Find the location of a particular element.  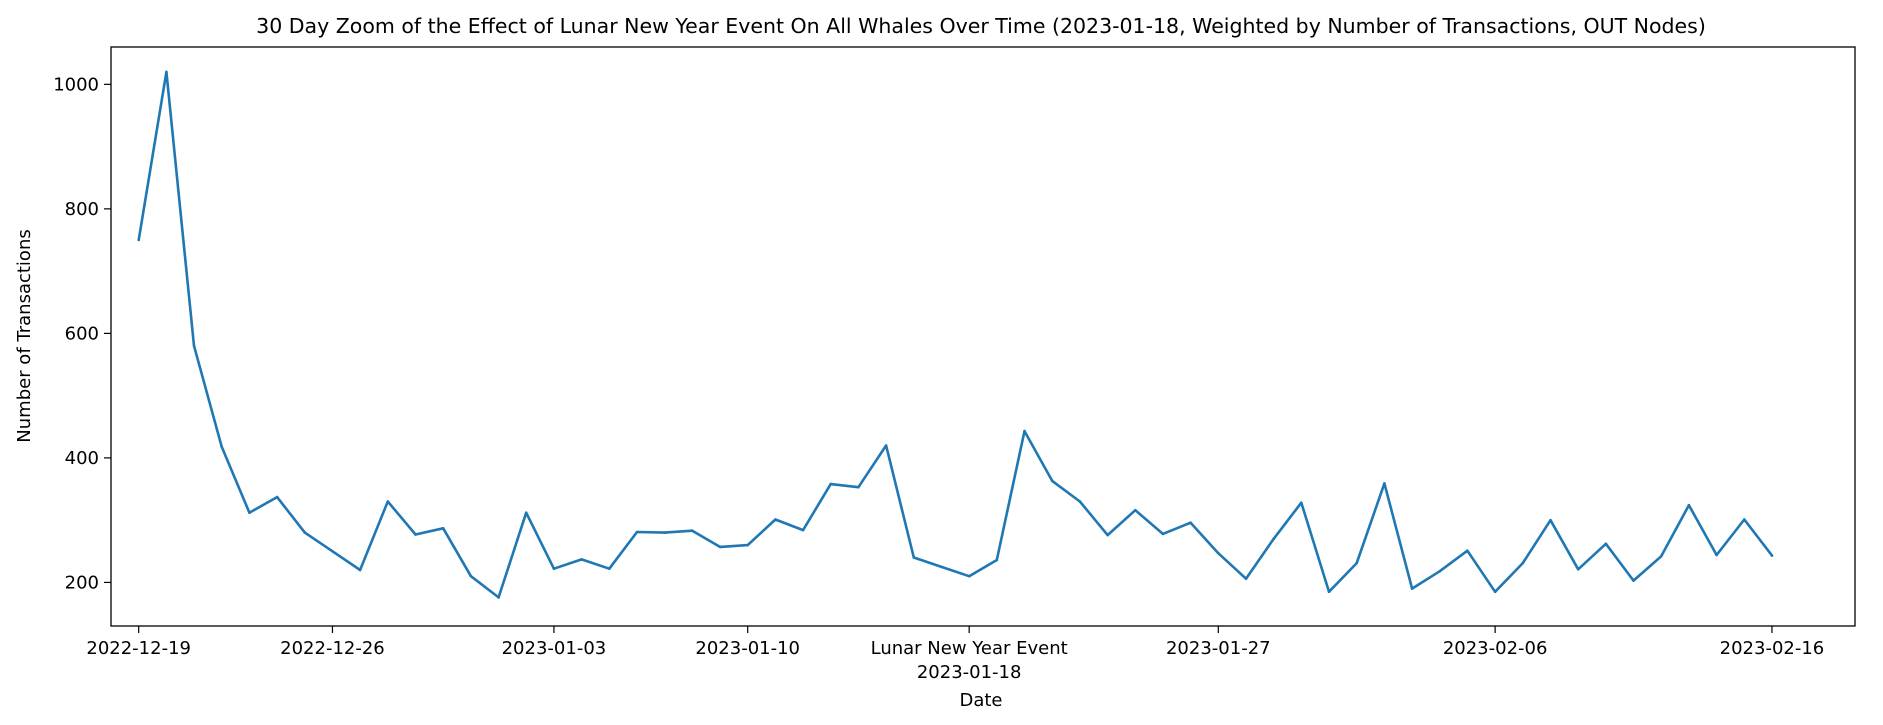

x-tick-label: 2023-01-10 is located at coordinates (747, 648).